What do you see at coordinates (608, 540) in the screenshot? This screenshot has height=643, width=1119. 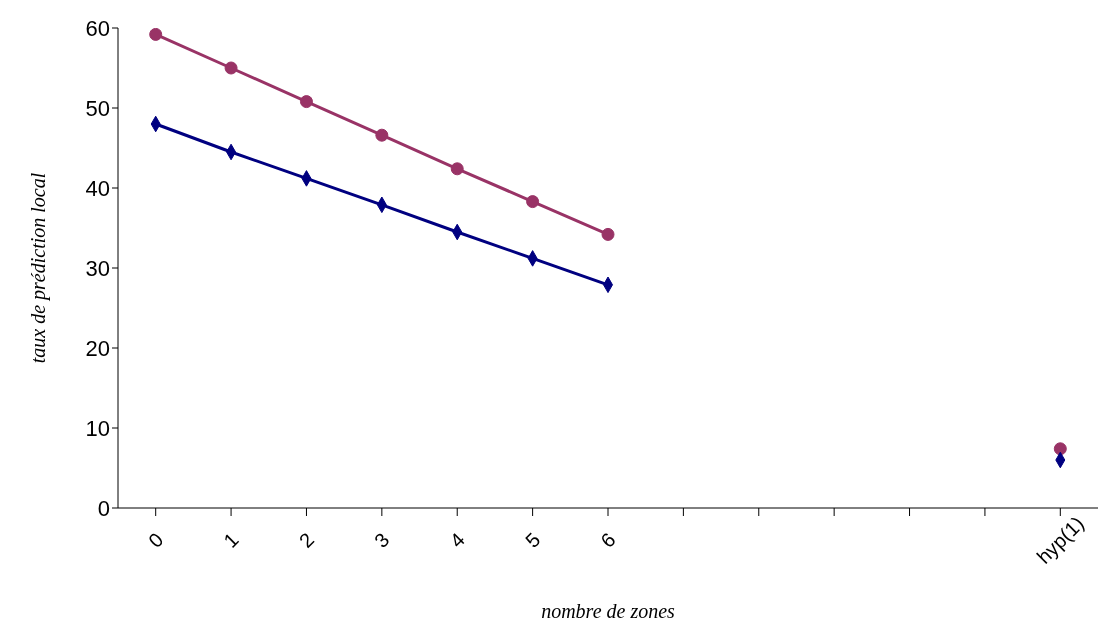 I see `x-tick-label: 6` at bounding box center [608, 540].